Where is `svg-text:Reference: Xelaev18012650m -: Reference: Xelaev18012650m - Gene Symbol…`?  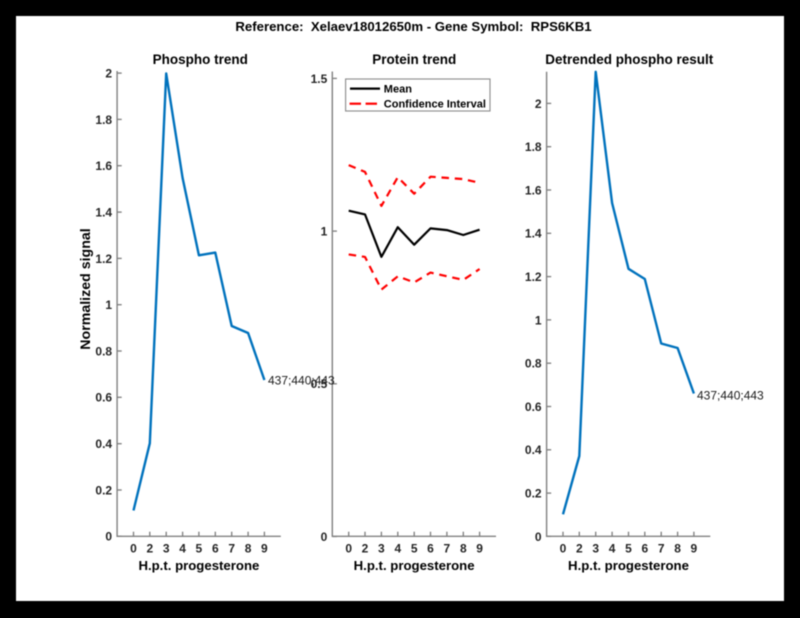
svg-text:Reference: Xelaev18012650m -: Reference: Xelaev18012650m - Gene Symbol… is located at coordinates (413, 26).